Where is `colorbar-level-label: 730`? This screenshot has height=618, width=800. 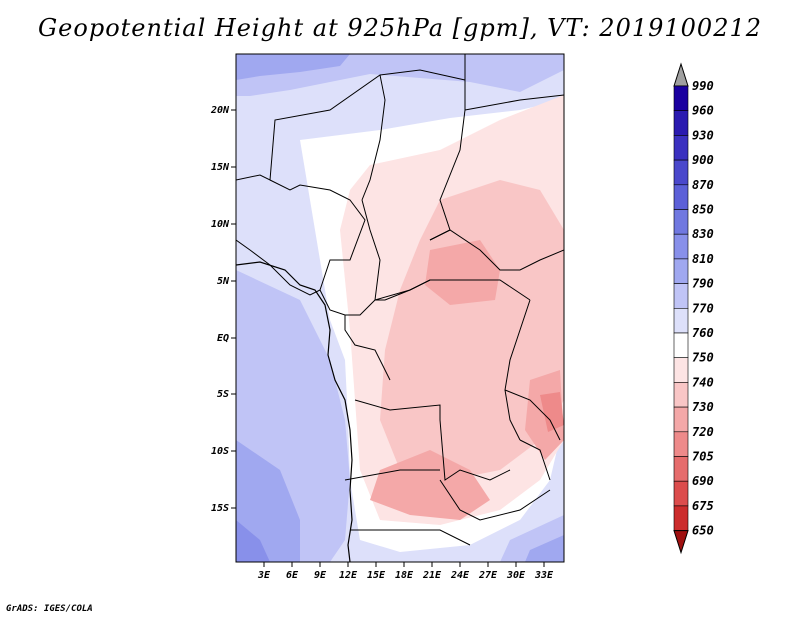 colorbar-level-label: 730 is located at coordinates (703, 407).